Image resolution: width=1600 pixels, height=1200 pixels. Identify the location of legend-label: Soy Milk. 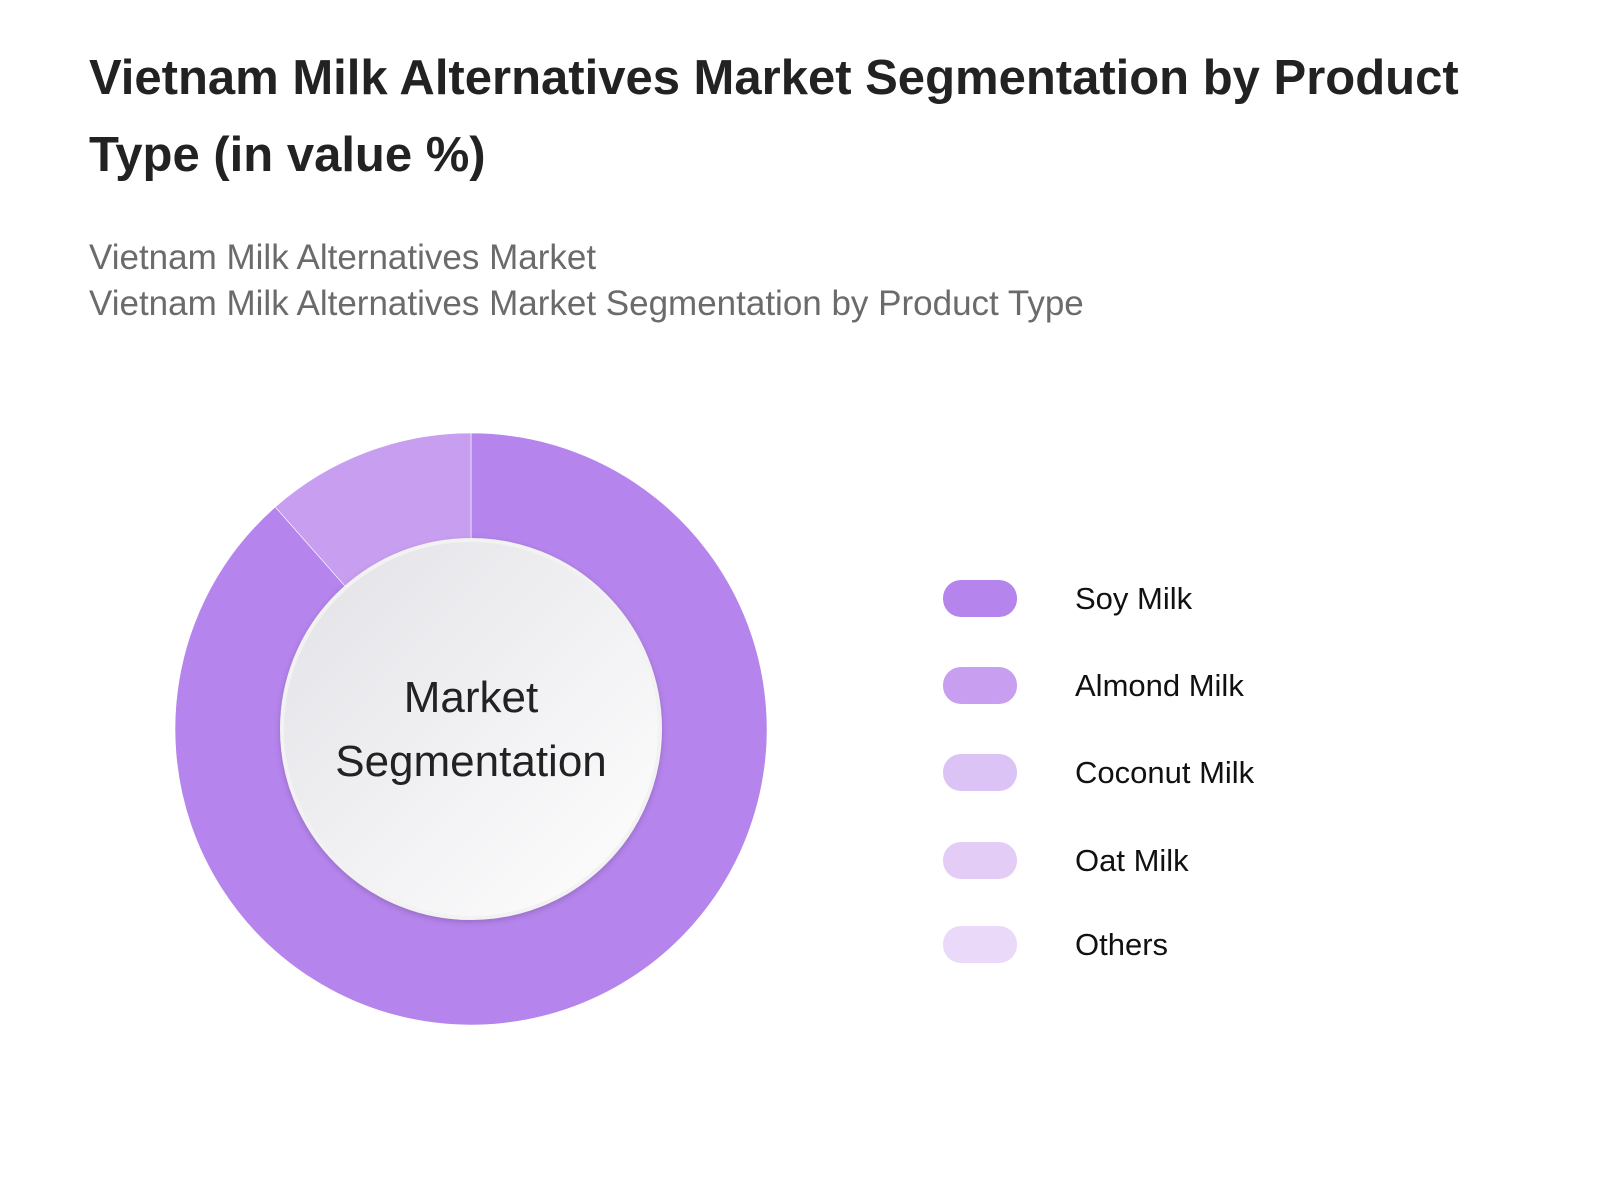
(1134, 598).